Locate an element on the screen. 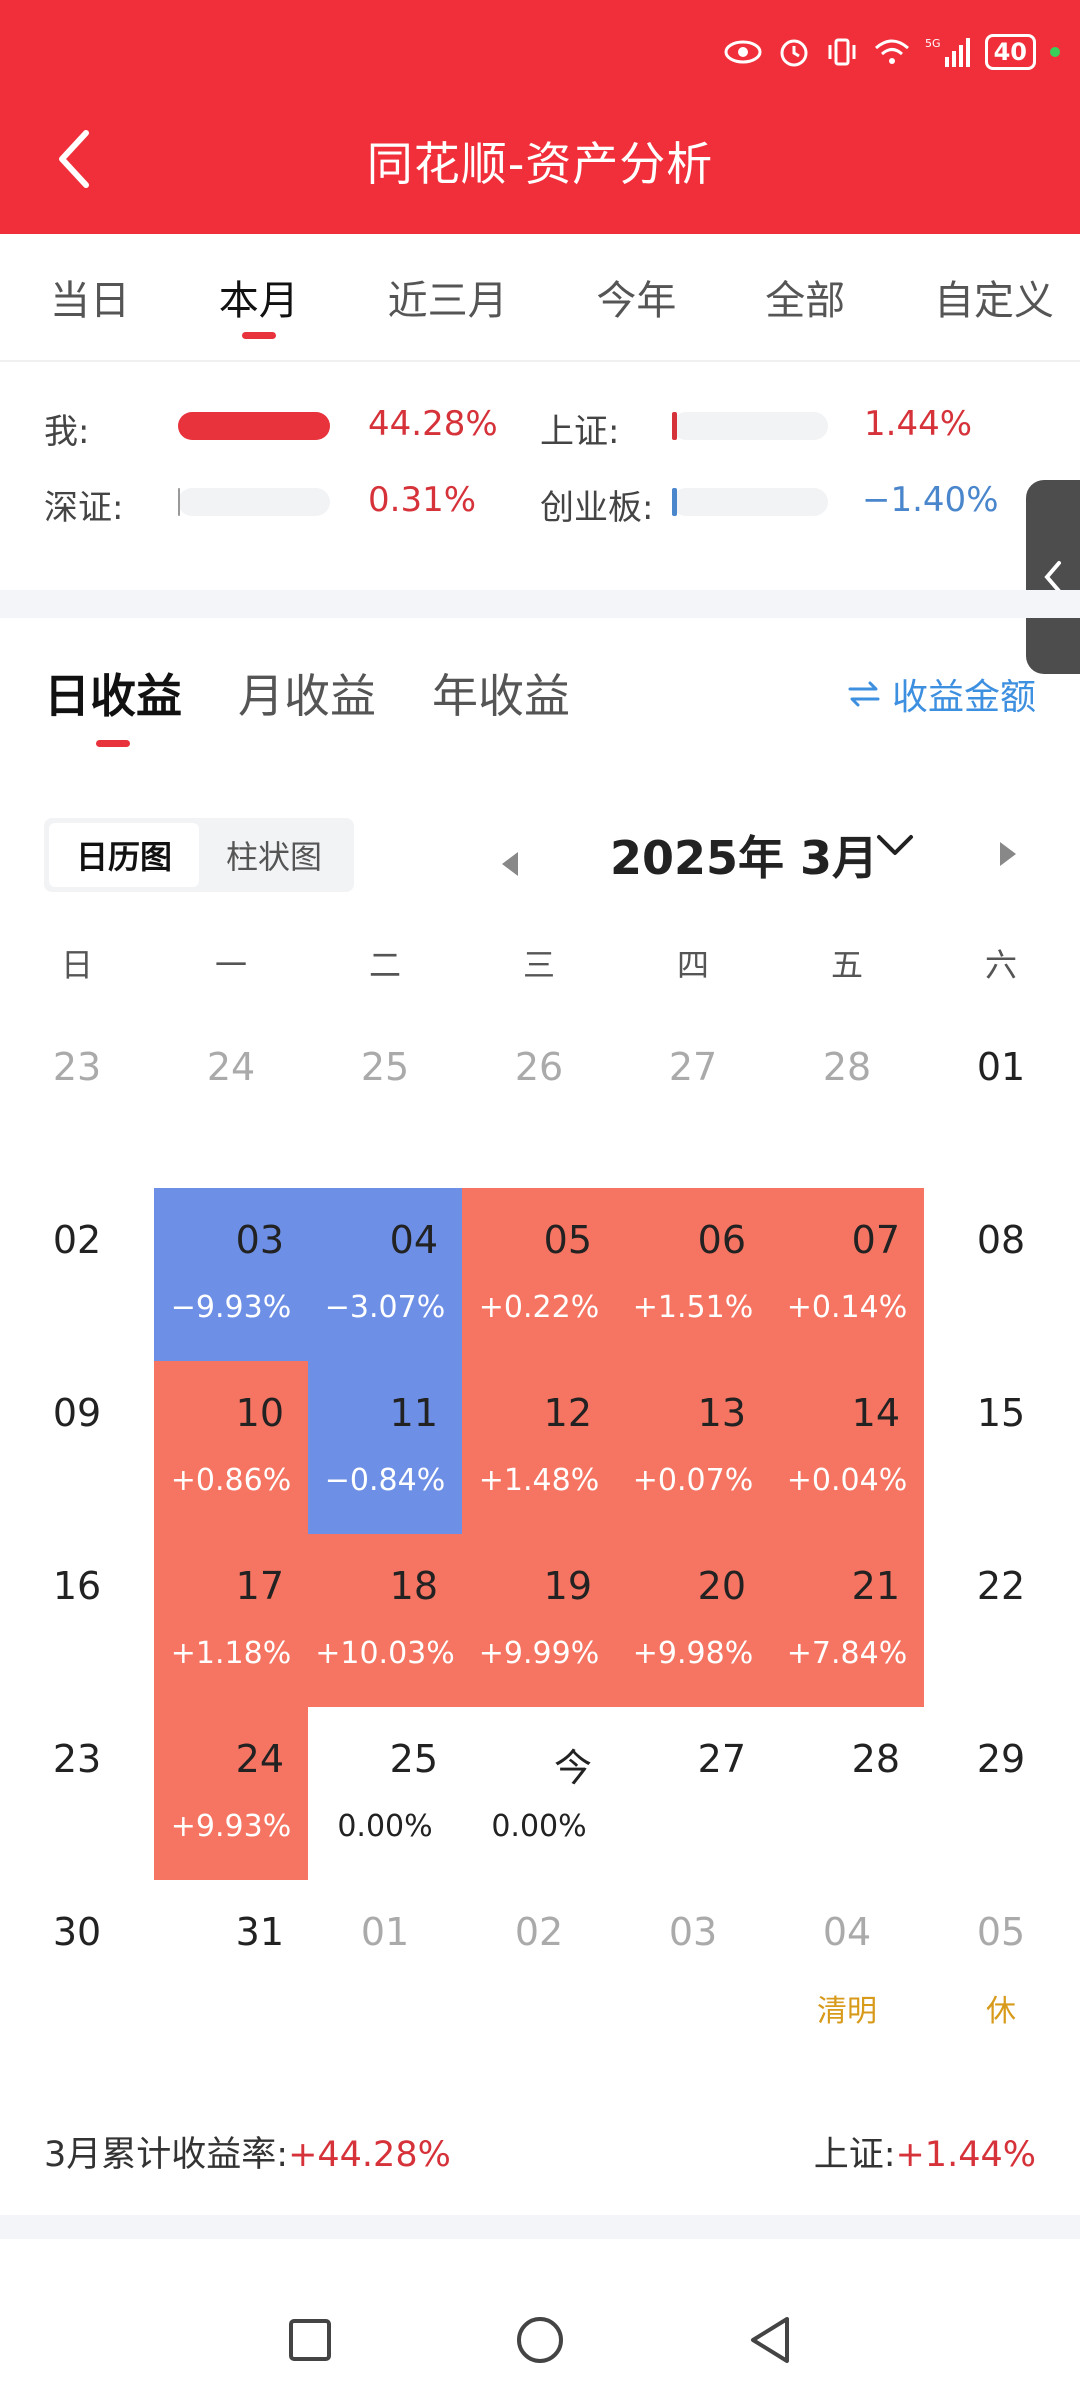  calendar-day-cell: 21 +7.84% is located at coordinates (847, 1620).